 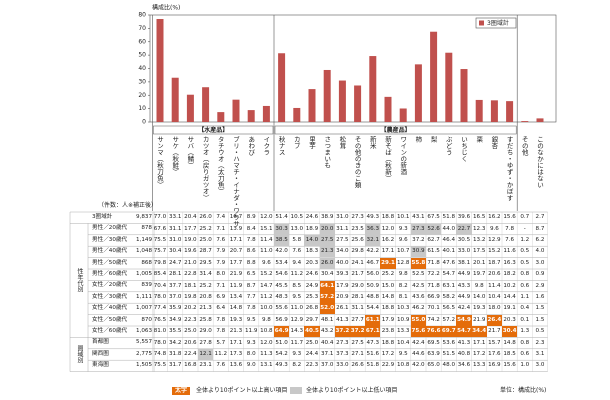 What do you see at coordinates (479, 240) in the screenshot?
I see `table-cell: 13.2` at bounding box center [479, 240].